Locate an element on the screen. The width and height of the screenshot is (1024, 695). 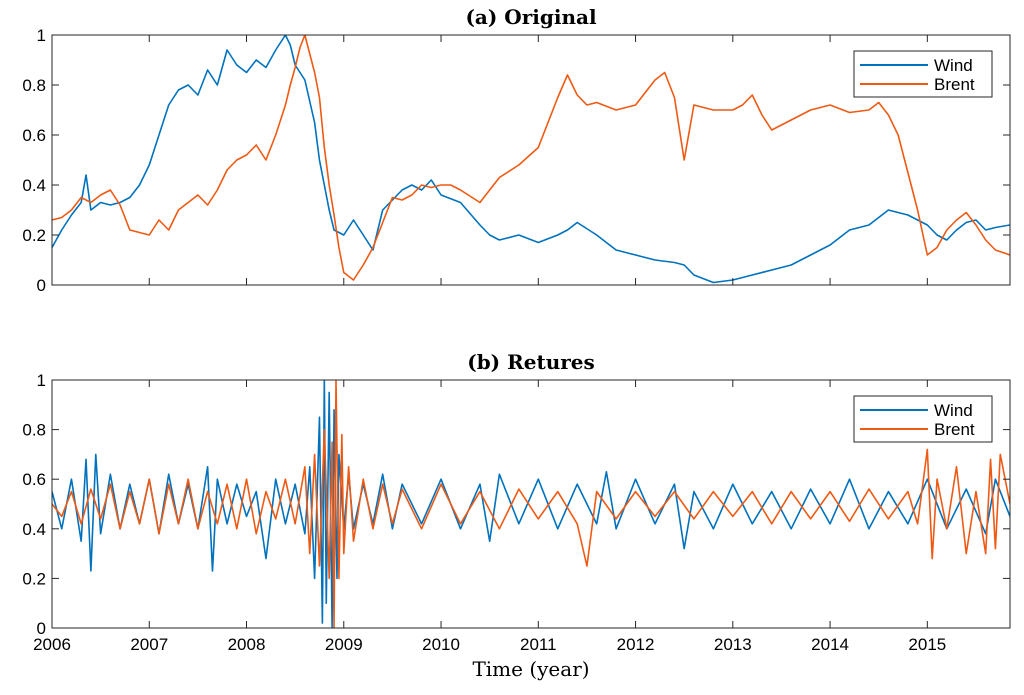
x-tick-label: 2009 is located at coordinates (344, 644).